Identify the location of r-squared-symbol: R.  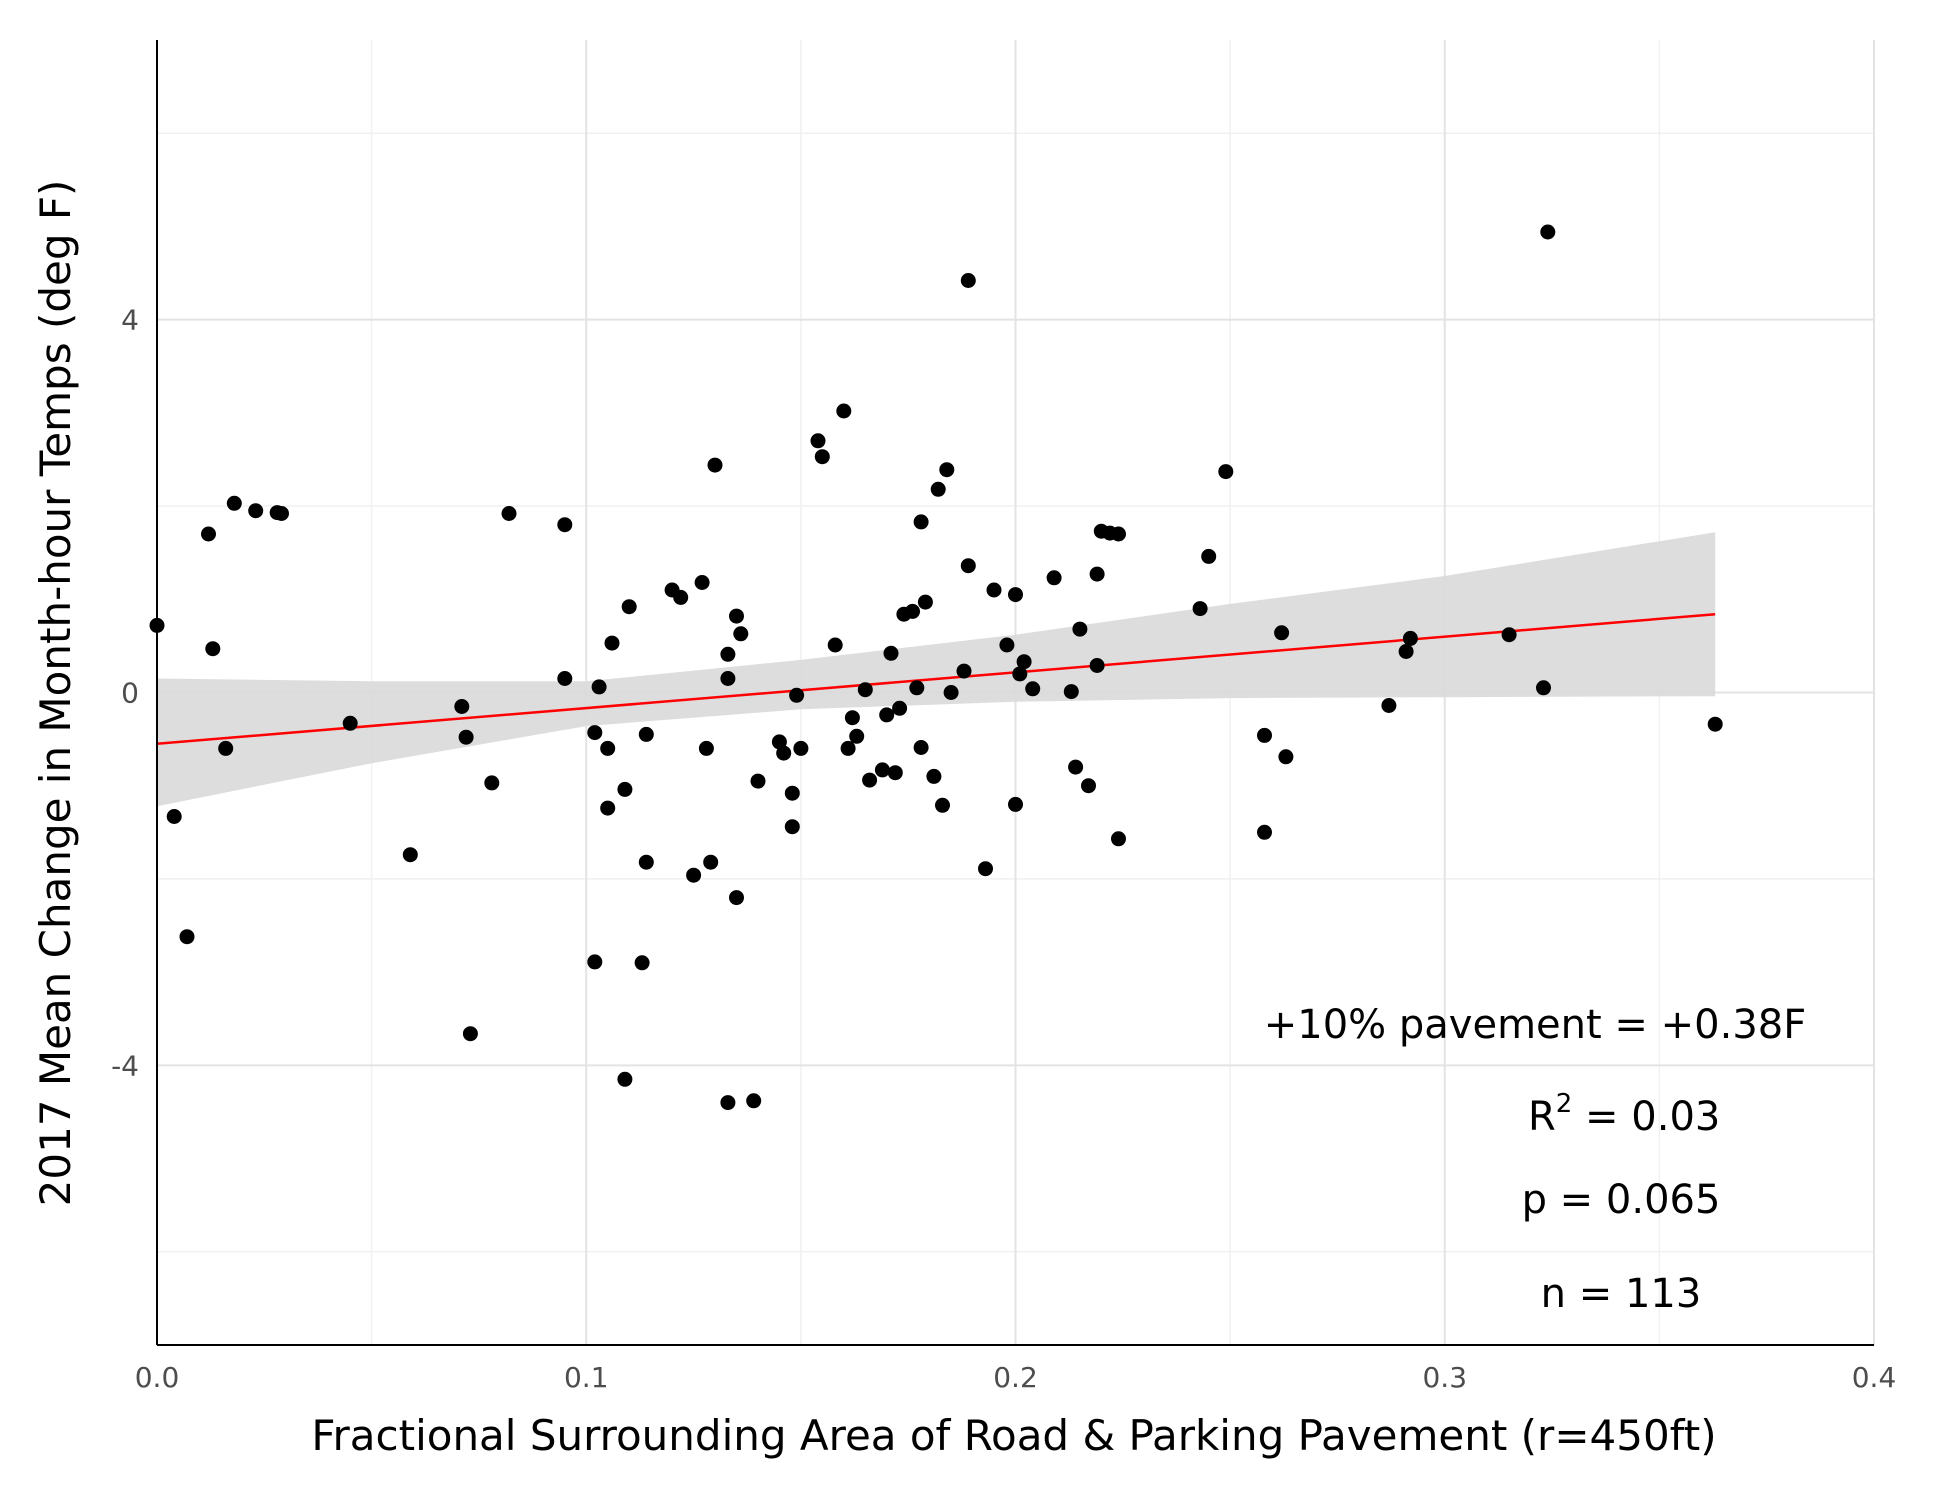
(1542, 1117).